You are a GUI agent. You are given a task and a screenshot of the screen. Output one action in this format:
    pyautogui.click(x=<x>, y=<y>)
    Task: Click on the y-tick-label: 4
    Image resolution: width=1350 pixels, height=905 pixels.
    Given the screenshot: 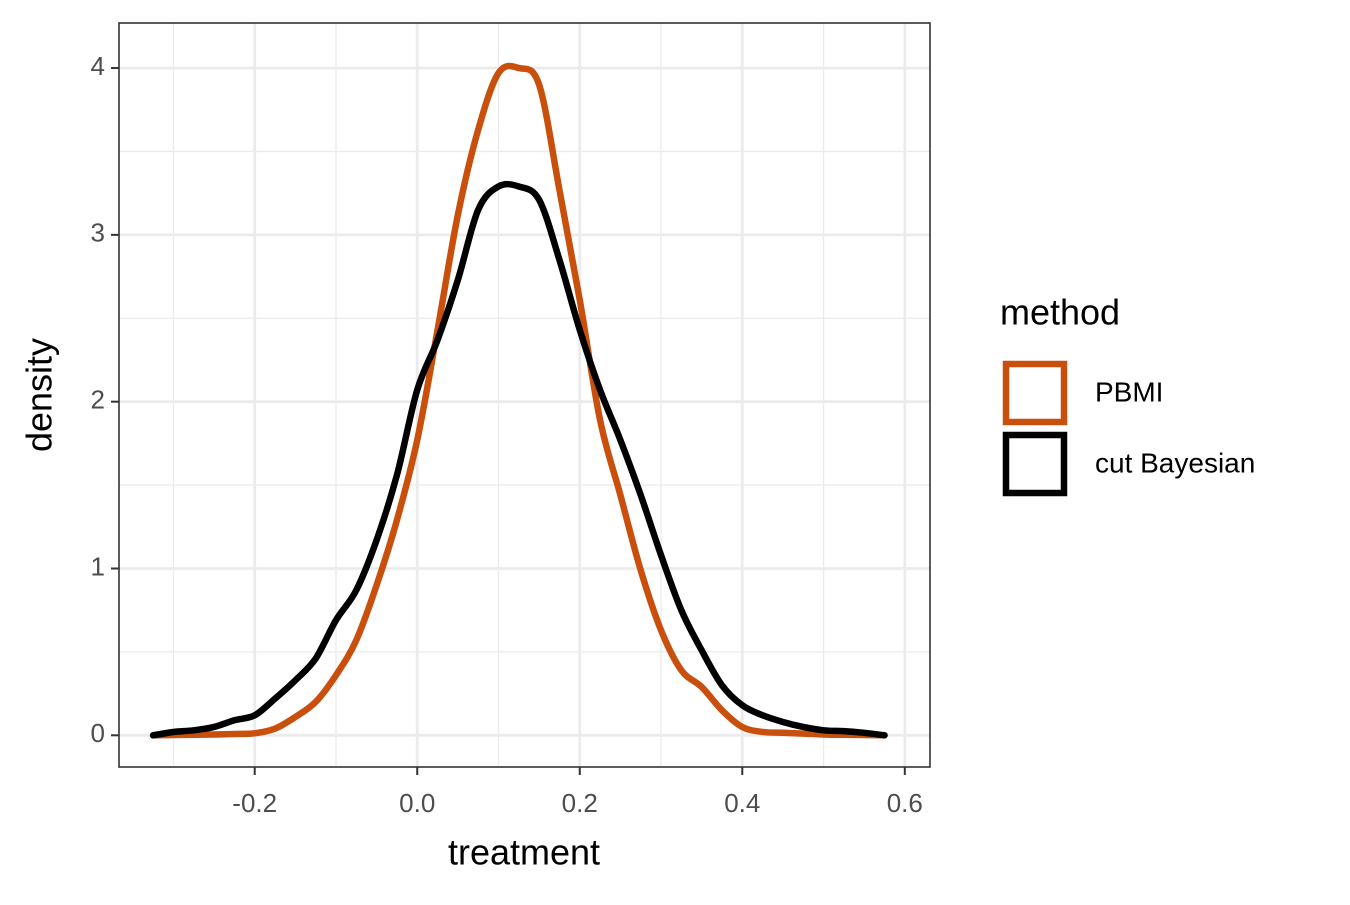 What is the action you would take?
    pyautogui.click(x=98, y=66)
    